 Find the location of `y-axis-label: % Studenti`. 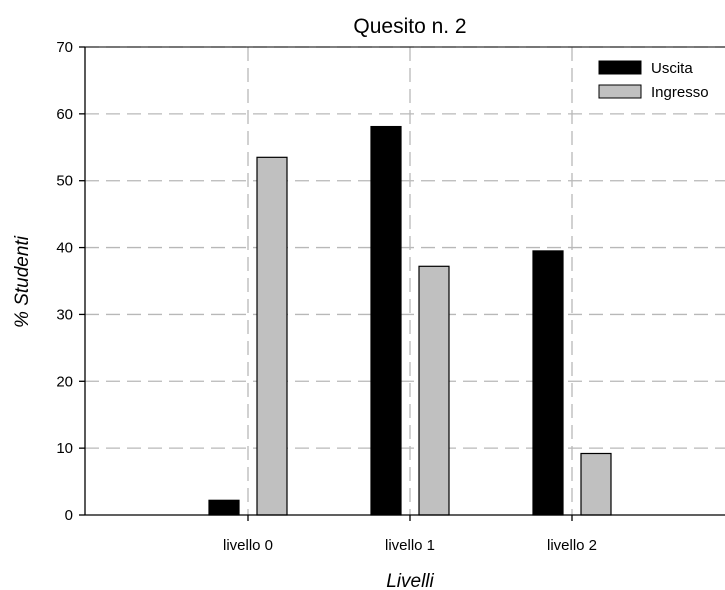

y-axis-label: % Studenti is located at coordinates (22, 281).